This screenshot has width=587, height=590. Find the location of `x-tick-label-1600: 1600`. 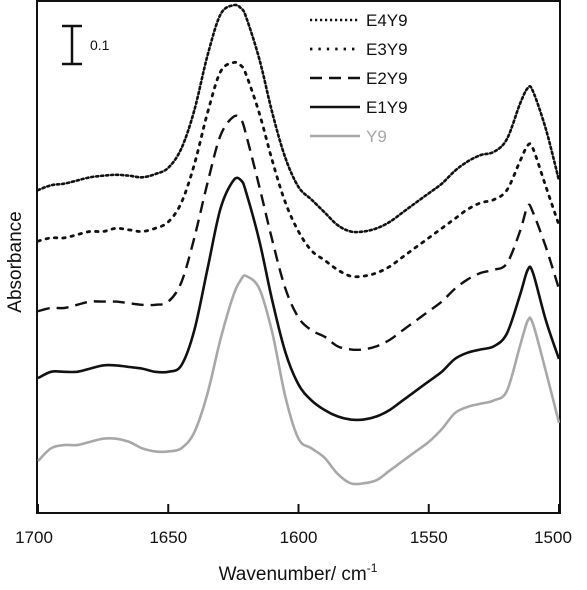

x-tick-label-1600: 1600 is located at coordinates (299, 537).